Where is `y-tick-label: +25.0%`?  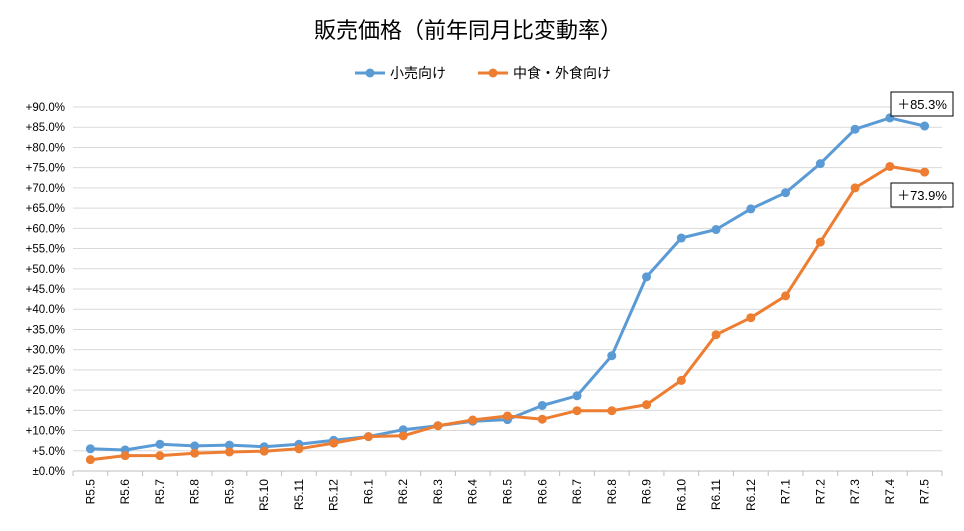
y-tick-label: +25.0% is located at coordinates (45, 371).